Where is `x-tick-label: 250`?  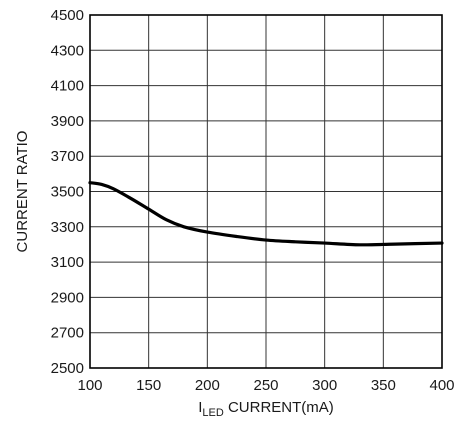
x-tick-label: 250 is located at coordinates (265, 385).